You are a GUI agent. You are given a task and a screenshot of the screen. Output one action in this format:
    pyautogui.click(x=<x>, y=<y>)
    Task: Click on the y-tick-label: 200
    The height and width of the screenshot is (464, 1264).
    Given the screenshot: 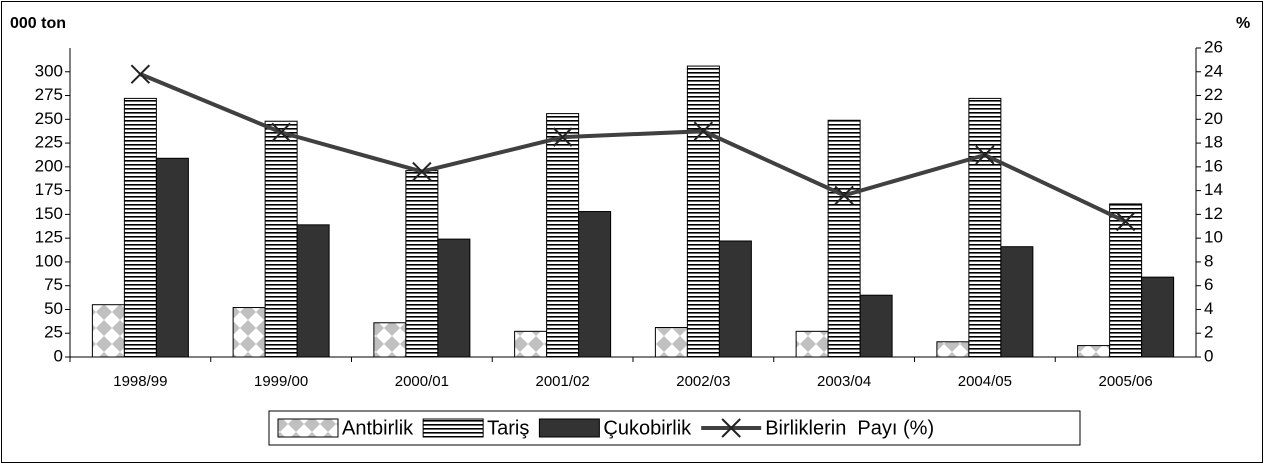 What is the action you would take?
    pyautogui.click(x=49, y=165)
    